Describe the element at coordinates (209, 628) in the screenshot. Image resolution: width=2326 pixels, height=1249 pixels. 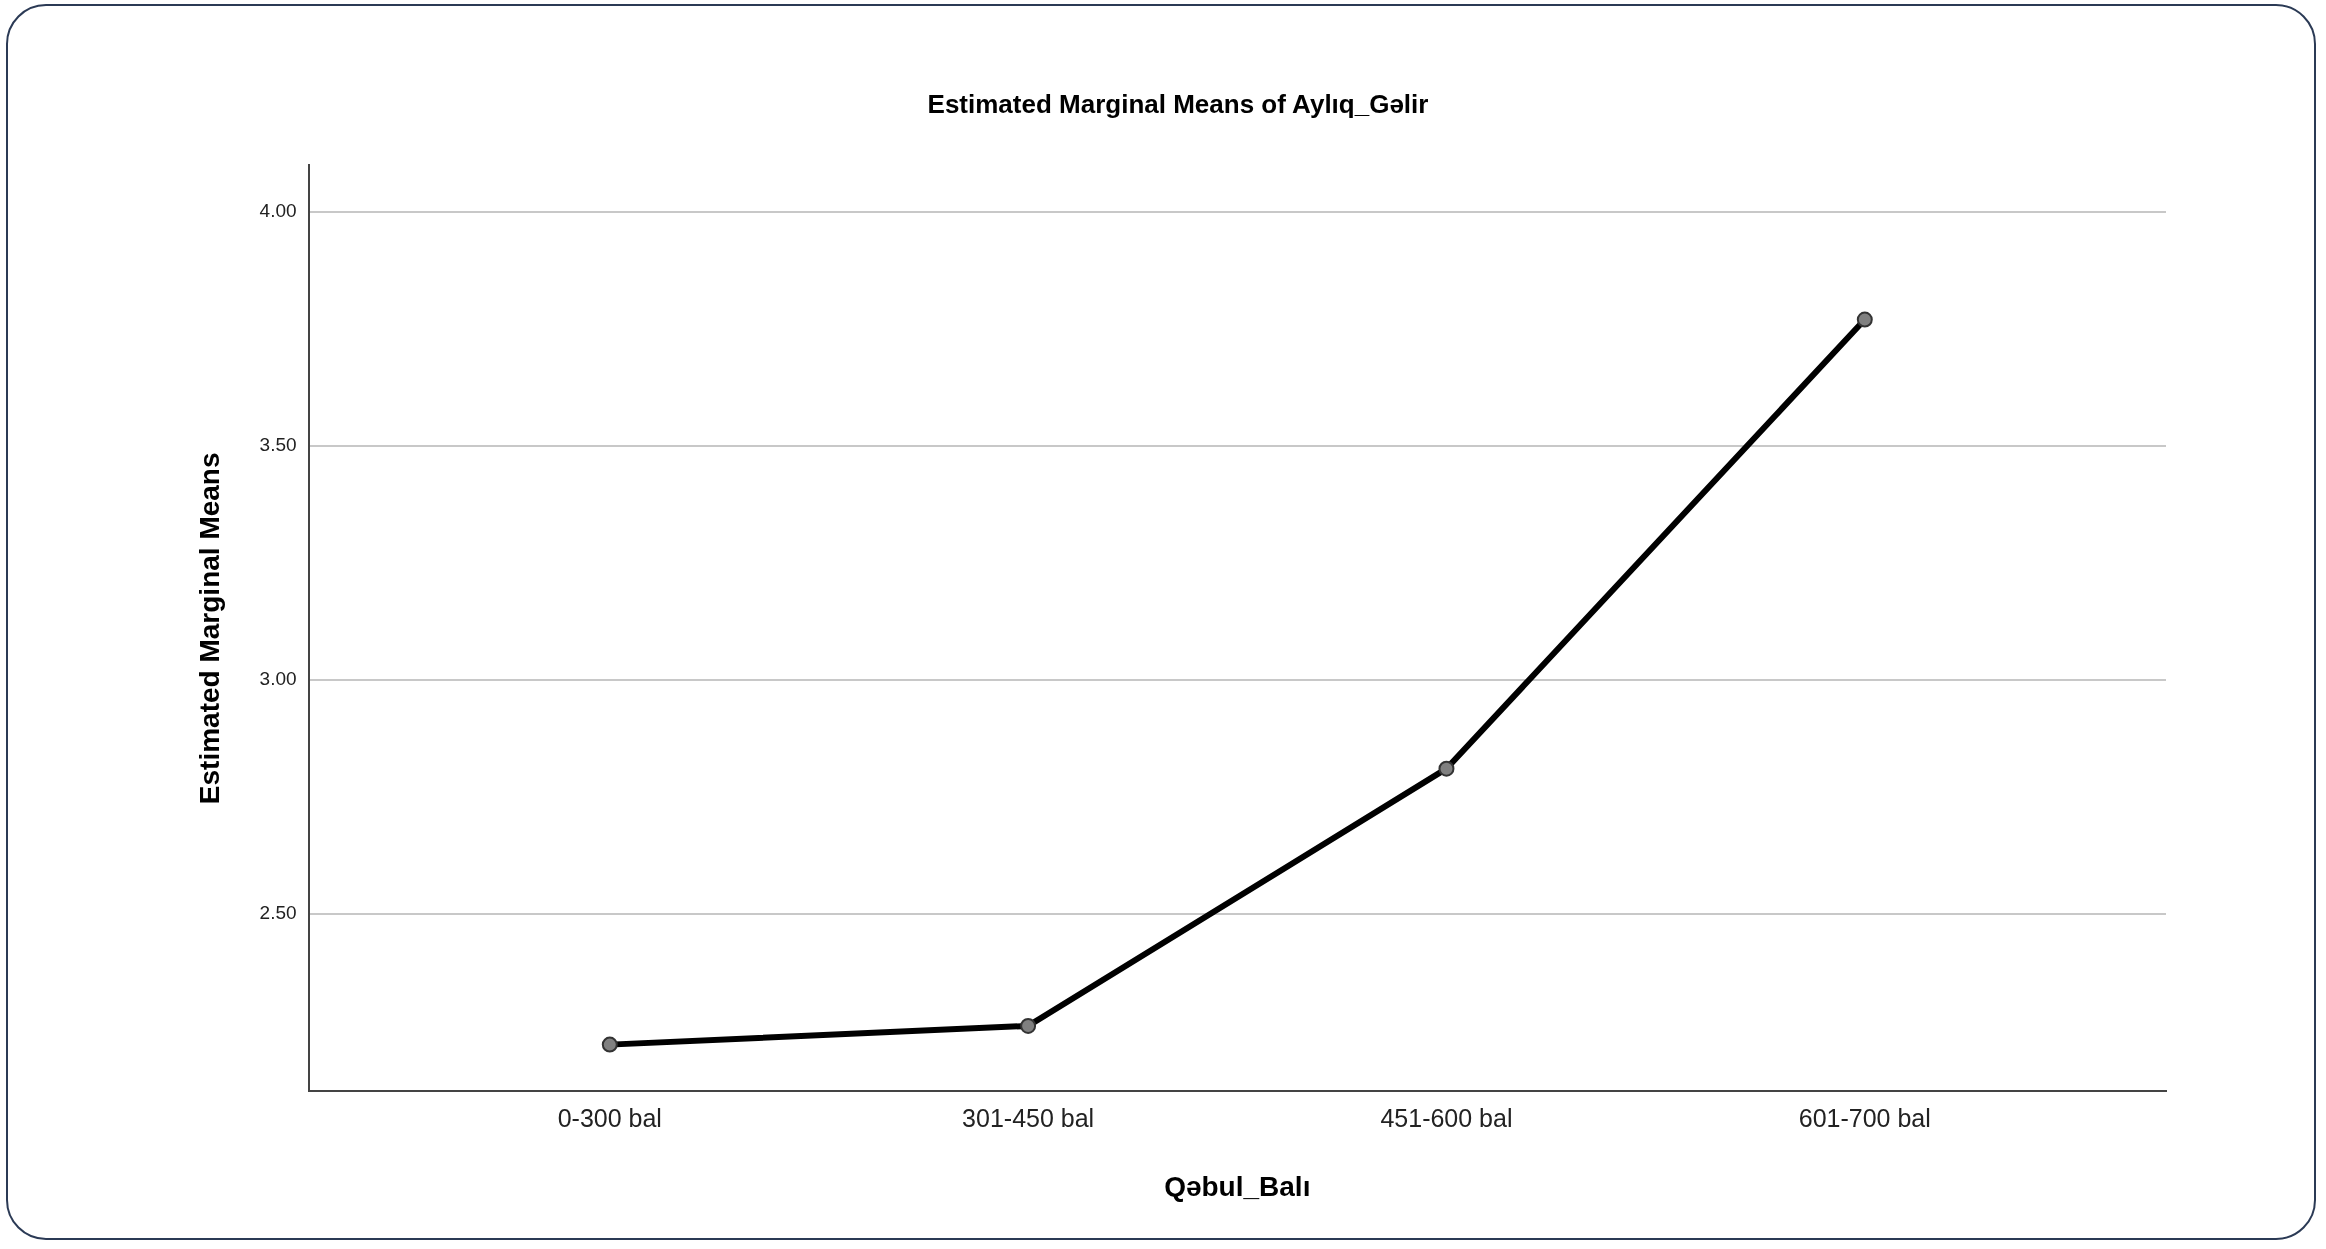
I see `y-axis-title: Estimated Marginal Means` at that location.